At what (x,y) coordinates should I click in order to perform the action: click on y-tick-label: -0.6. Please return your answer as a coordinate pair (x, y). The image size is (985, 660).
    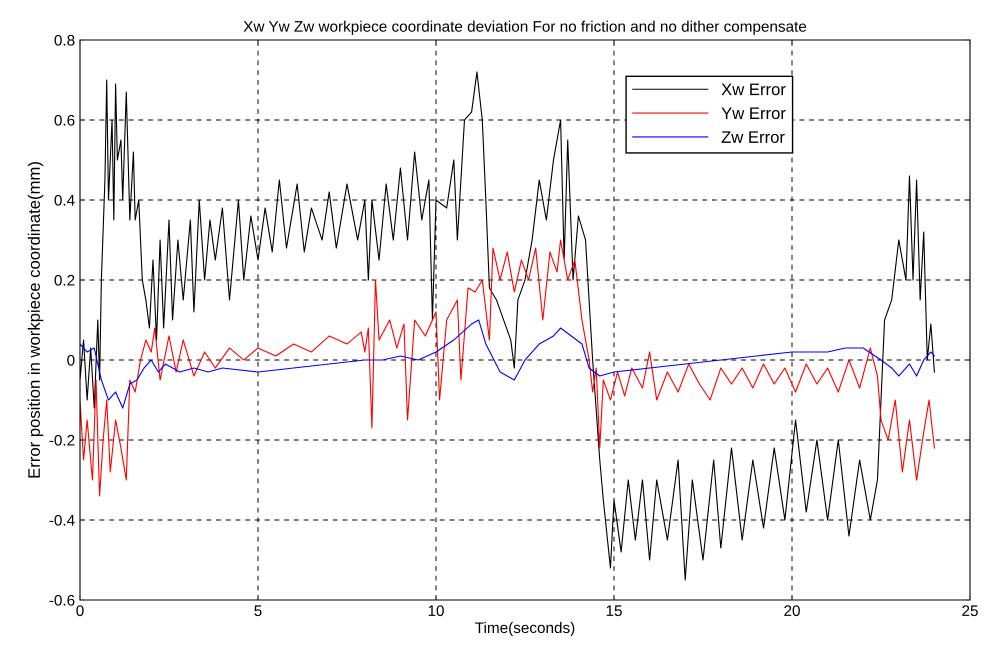
    Looking at the image, I should click on (61, 600).